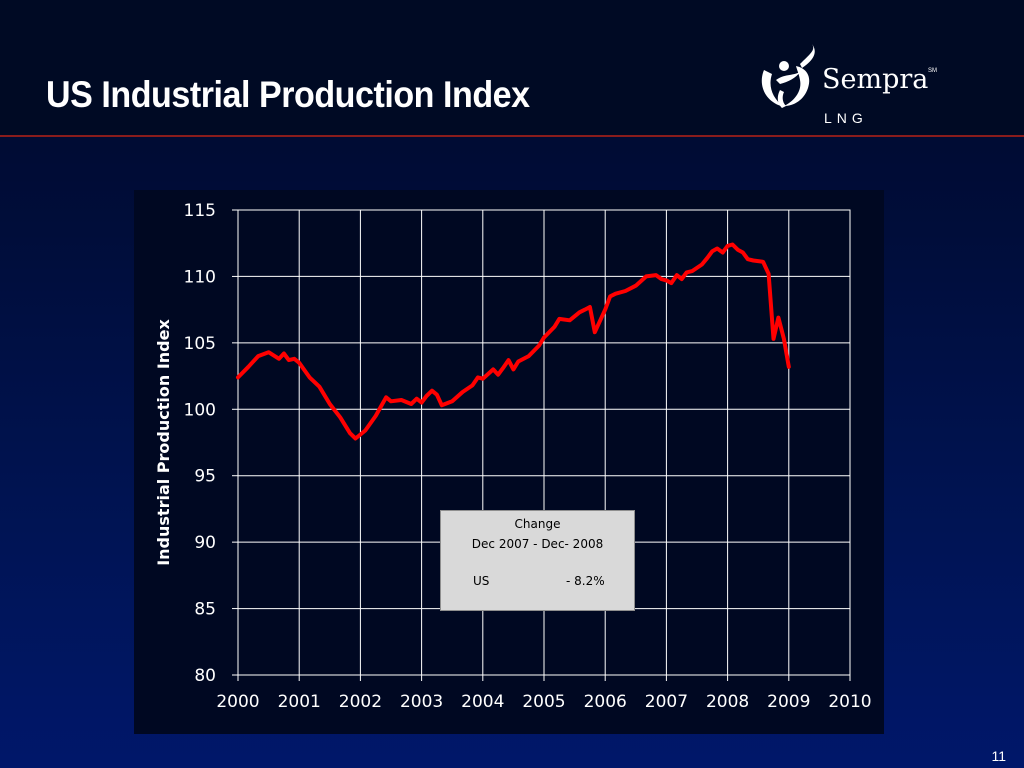 Image resolution: width=1024 pixels, height=768 pixels. Describe the element at coordinates (237, 702) in the screenshot. I see `x-tick-label: 2000` at that location.